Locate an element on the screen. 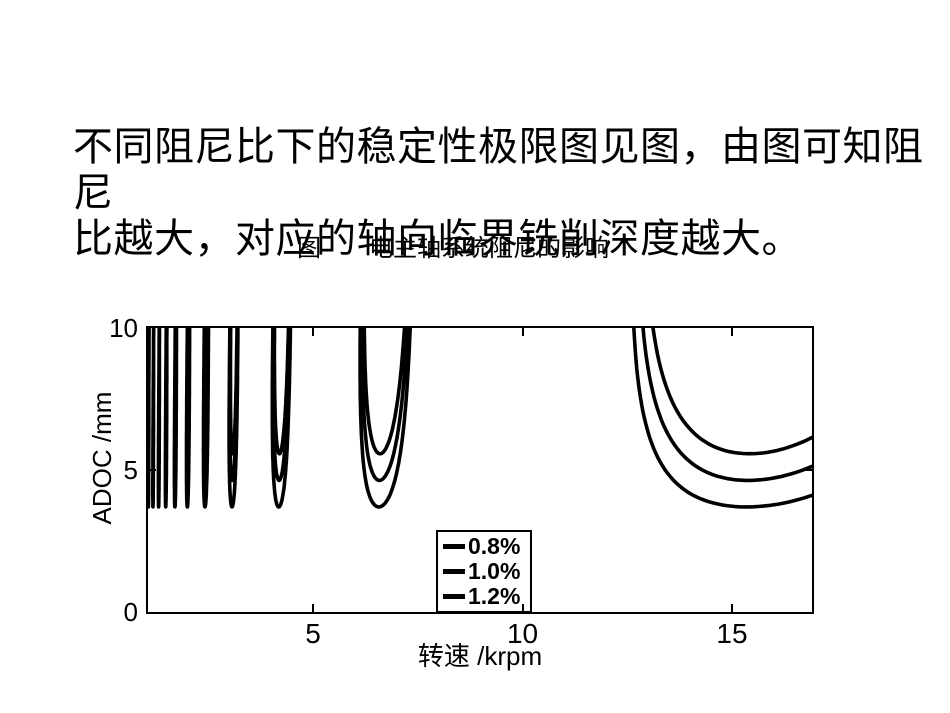  y-tick-label: 5 is located at coordinates (130, 470).